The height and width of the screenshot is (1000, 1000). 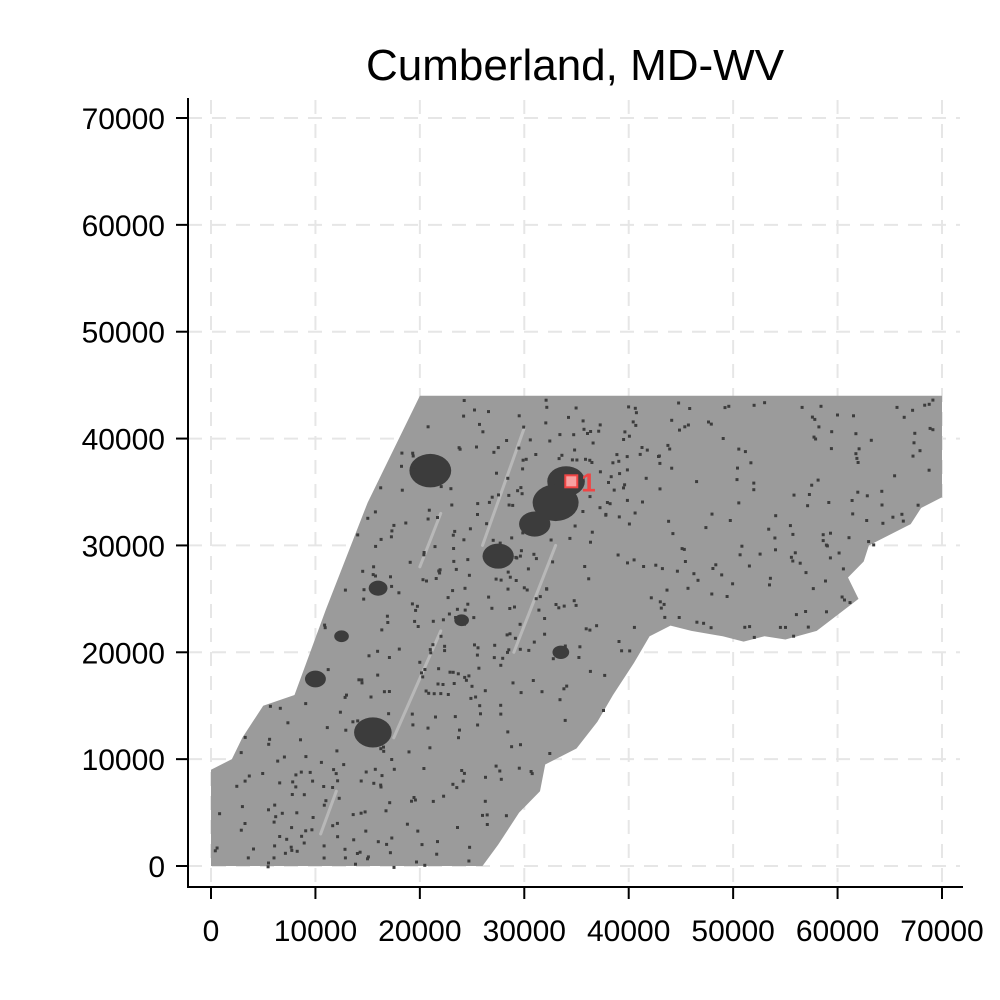 I want to click on dense-cluster, so click(x=498, y=556).